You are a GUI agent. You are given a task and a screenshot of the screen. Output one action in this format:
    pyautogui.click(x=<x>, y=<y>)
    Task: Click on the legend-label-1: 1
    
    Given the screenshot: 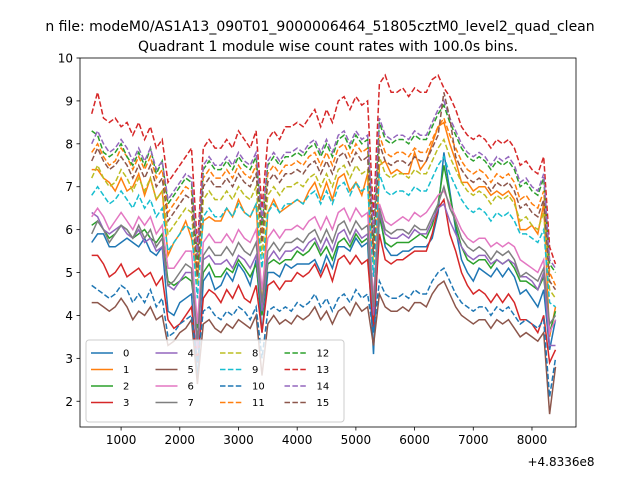 What is the action you would take?
    pyautogui.click(x=126, y=370)
    